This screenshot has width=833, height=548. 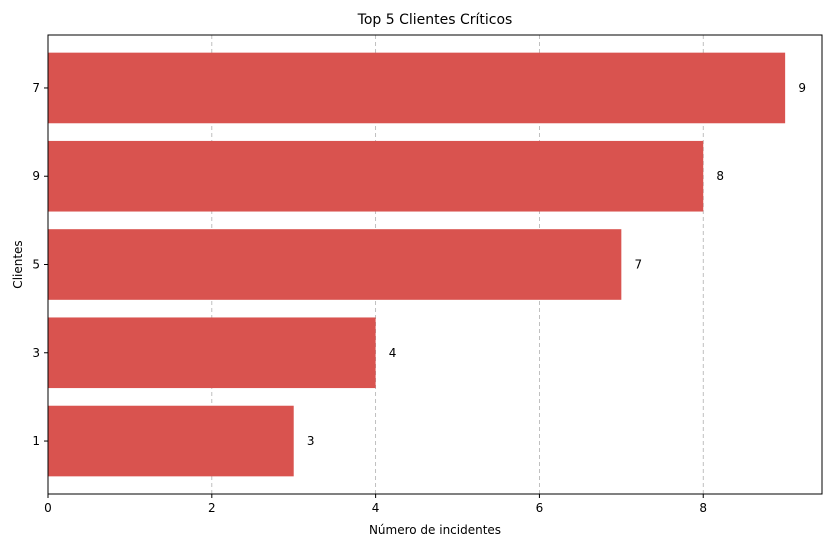 What do you see at coordinates (36, 353) in the screenshot?
I see `y-tick-label: 3` at bounding box center [36, 353].